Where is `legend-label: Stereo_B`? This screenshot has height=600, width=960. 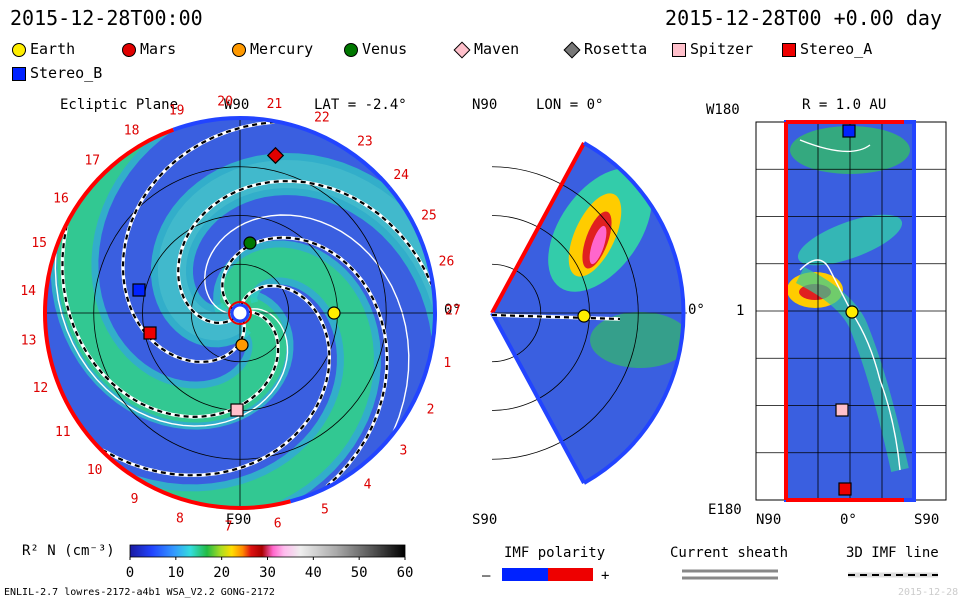
legend-label: Stereo_B is located at coordinates (66, 73).